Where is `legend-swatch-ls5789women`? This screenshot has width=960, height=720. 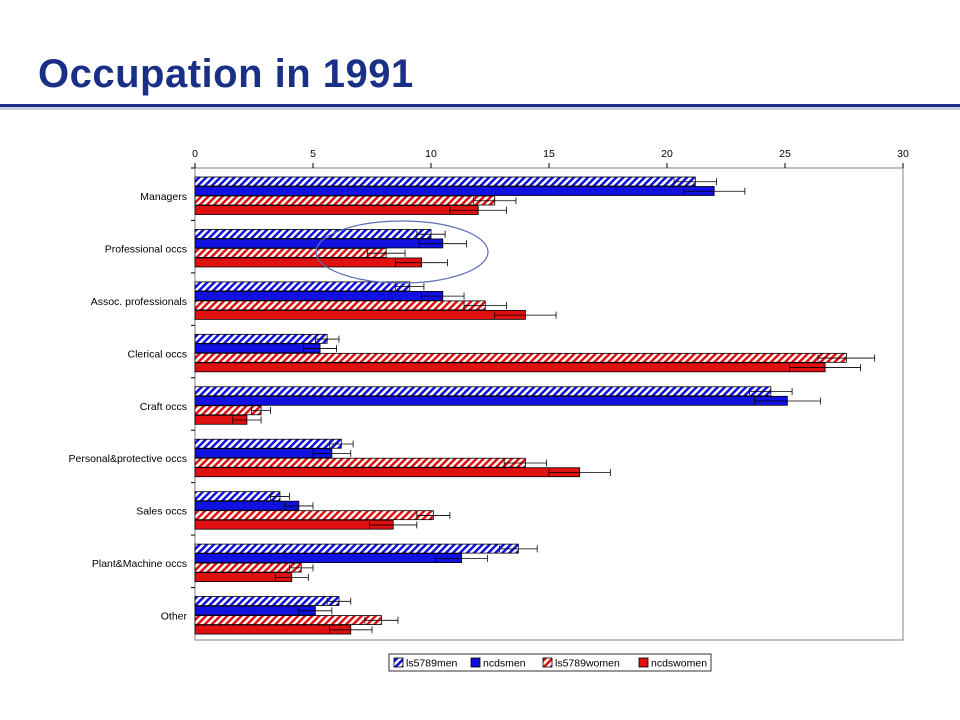 legend-swatch-ls5789women is located at coordinates (547, 662).